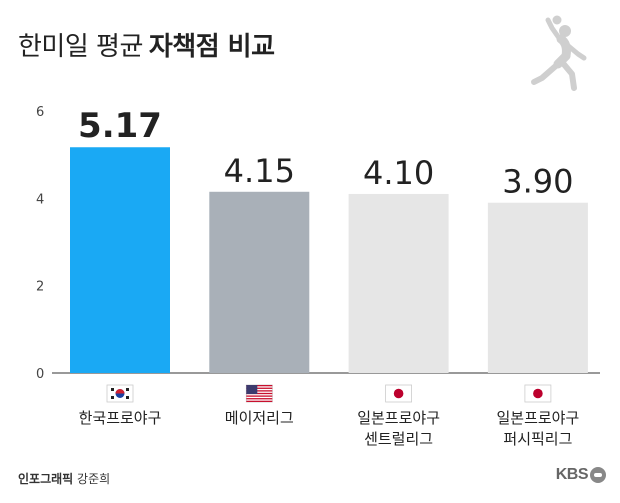  Describe the element at coordinates (559, 53) in the screenshot. I see `baseball-pitcher-icon` at that location.